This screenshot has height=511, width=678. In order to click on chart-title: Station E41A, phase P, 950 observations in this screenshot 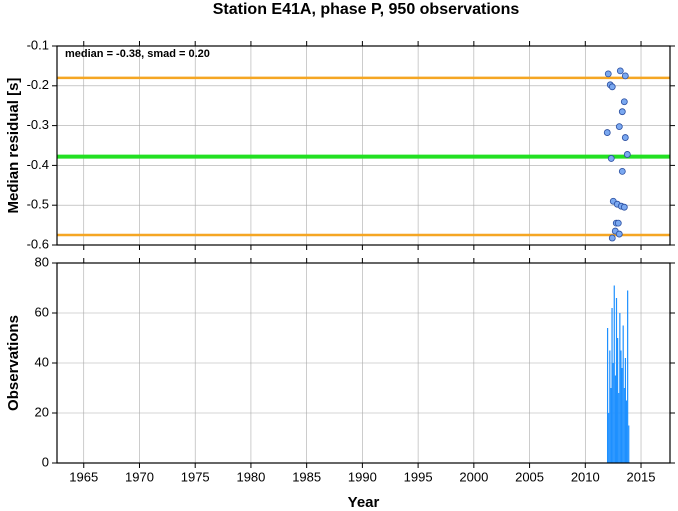, I will do `click(366, 9)`.